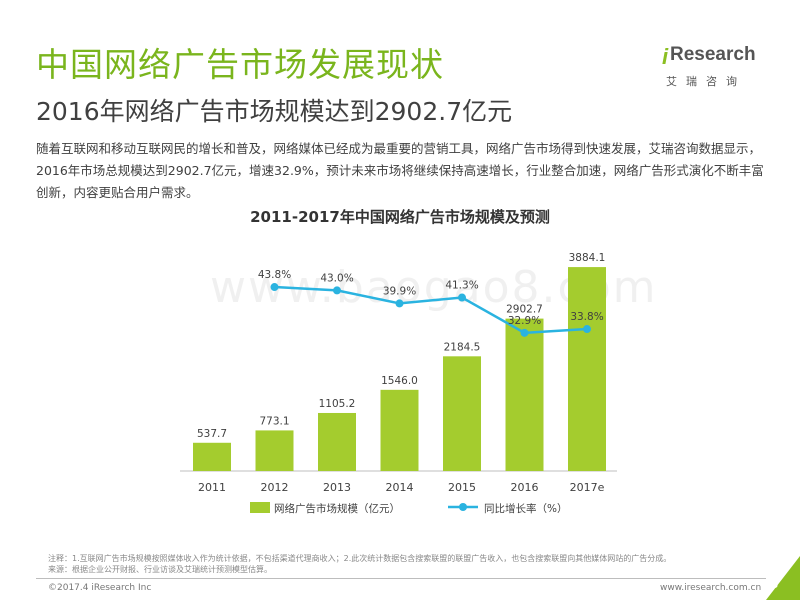 The width and height of the screenshot is (800, 600). What do you see at coordinates (431, 310) in the screenshot?
I see `growth-line` at bounding box center [431, 310].